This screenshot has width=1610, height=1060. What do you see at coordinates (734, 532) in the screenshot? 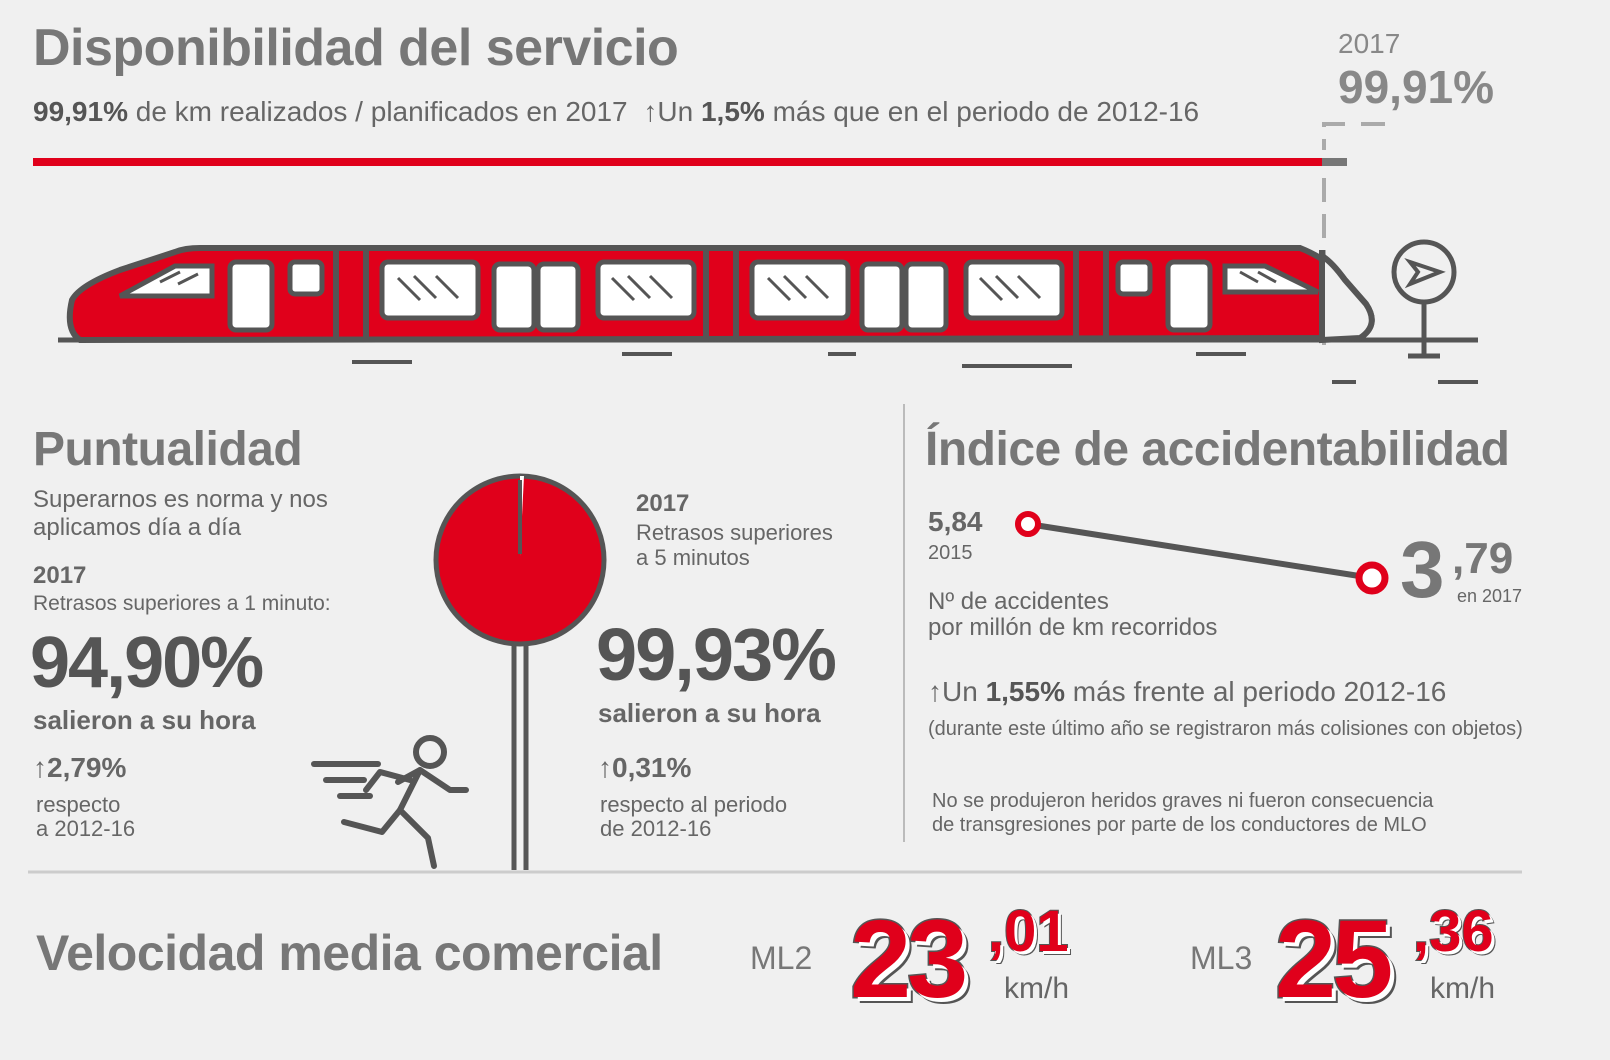
I see `punctuality-right-label-1: Retrasos superiores` at bounding box center [734, 532].